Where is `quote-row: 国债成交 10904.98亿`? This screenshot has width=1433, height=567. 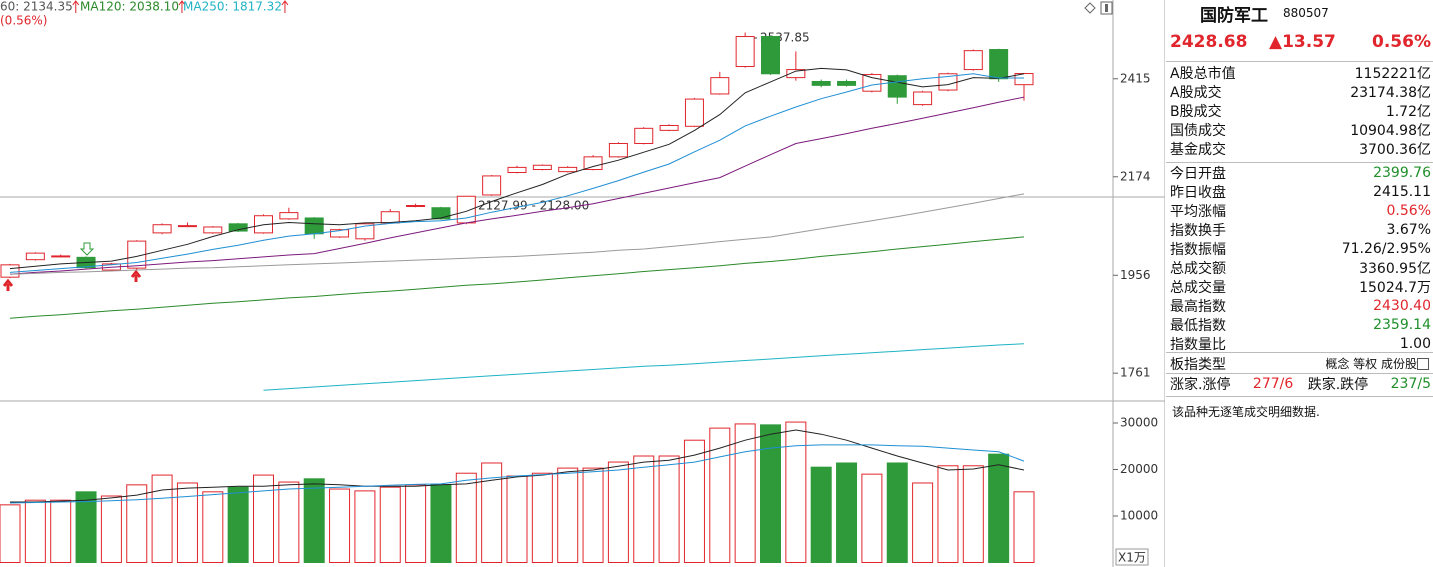 quote-row: 国债成交 10904.98亿 is located at coordinates (1300, 129).